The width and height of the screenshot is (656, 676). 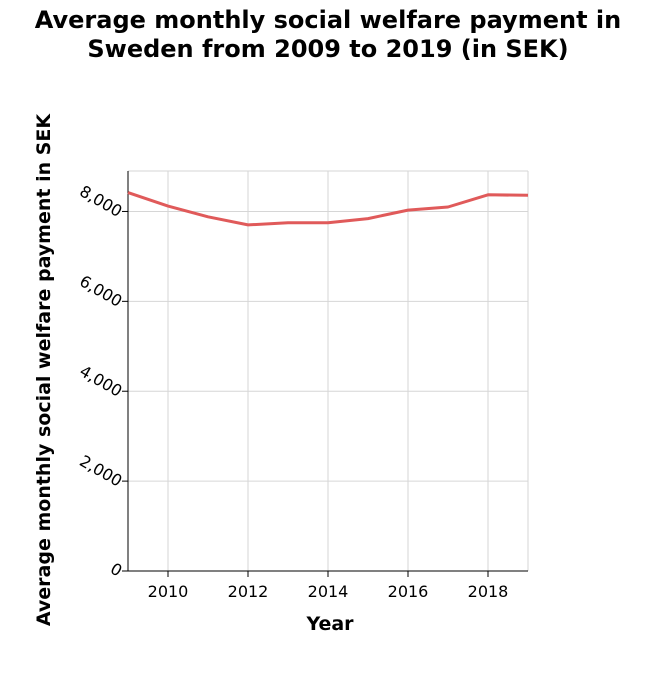 I want to click on series, so click(x=328, y=209).